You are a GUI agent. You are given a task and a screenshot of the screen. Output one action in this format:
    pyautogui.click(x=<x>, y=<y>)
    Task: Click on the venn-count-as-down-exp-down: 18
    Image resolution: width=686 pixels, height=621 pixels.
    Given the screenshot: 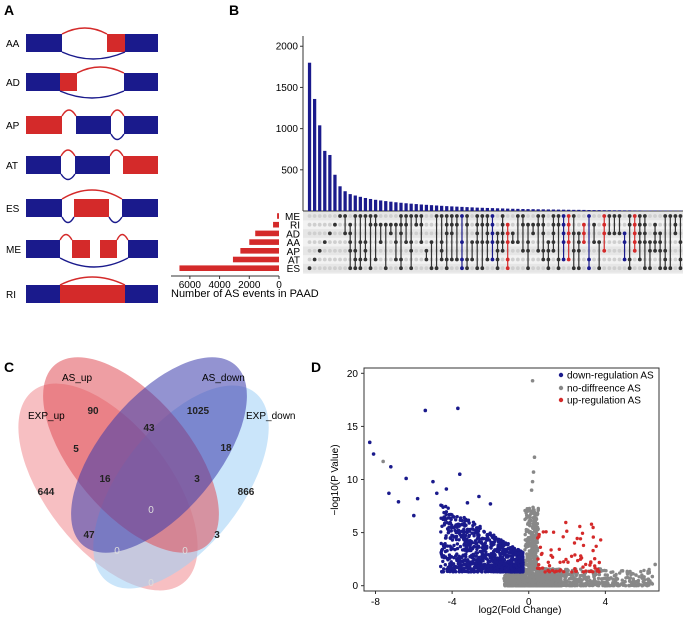 What is the action you would take?
    pyautogui.click(x=226, y=448)
    